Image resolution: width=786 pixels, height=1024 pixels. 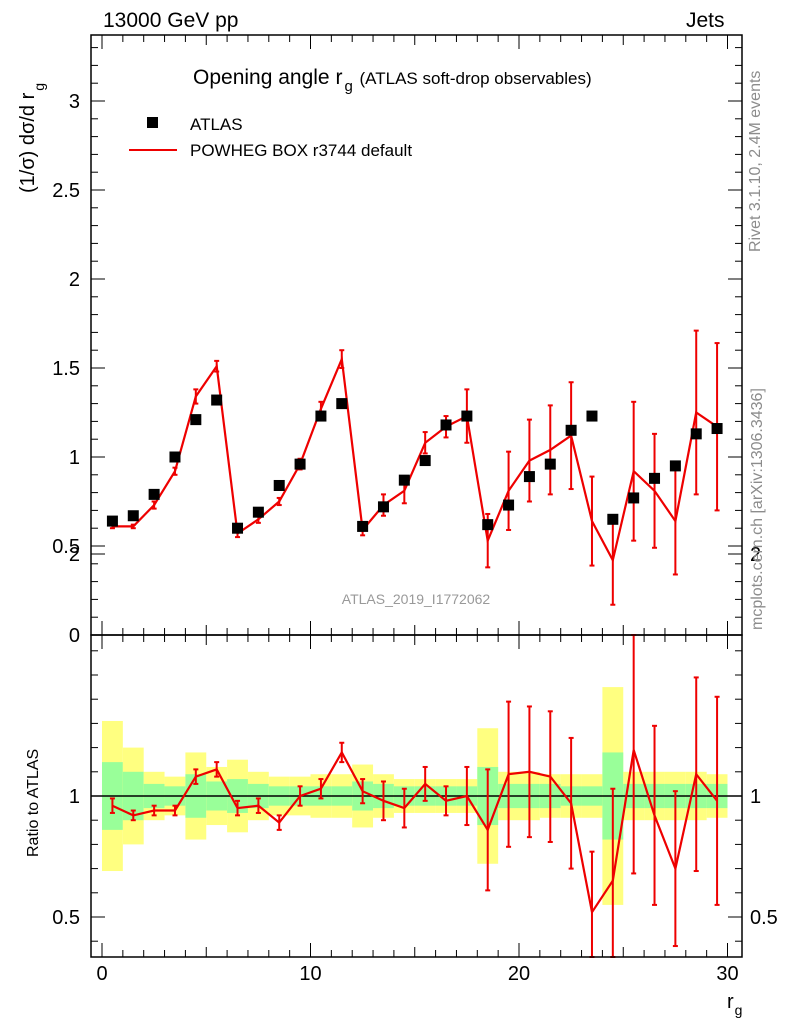 What do you see at coordinates (270, 137) in the screenshot?
I see `legend: ATLAS POWHEG BOX r3744 default` at bounding box center [270, 137].